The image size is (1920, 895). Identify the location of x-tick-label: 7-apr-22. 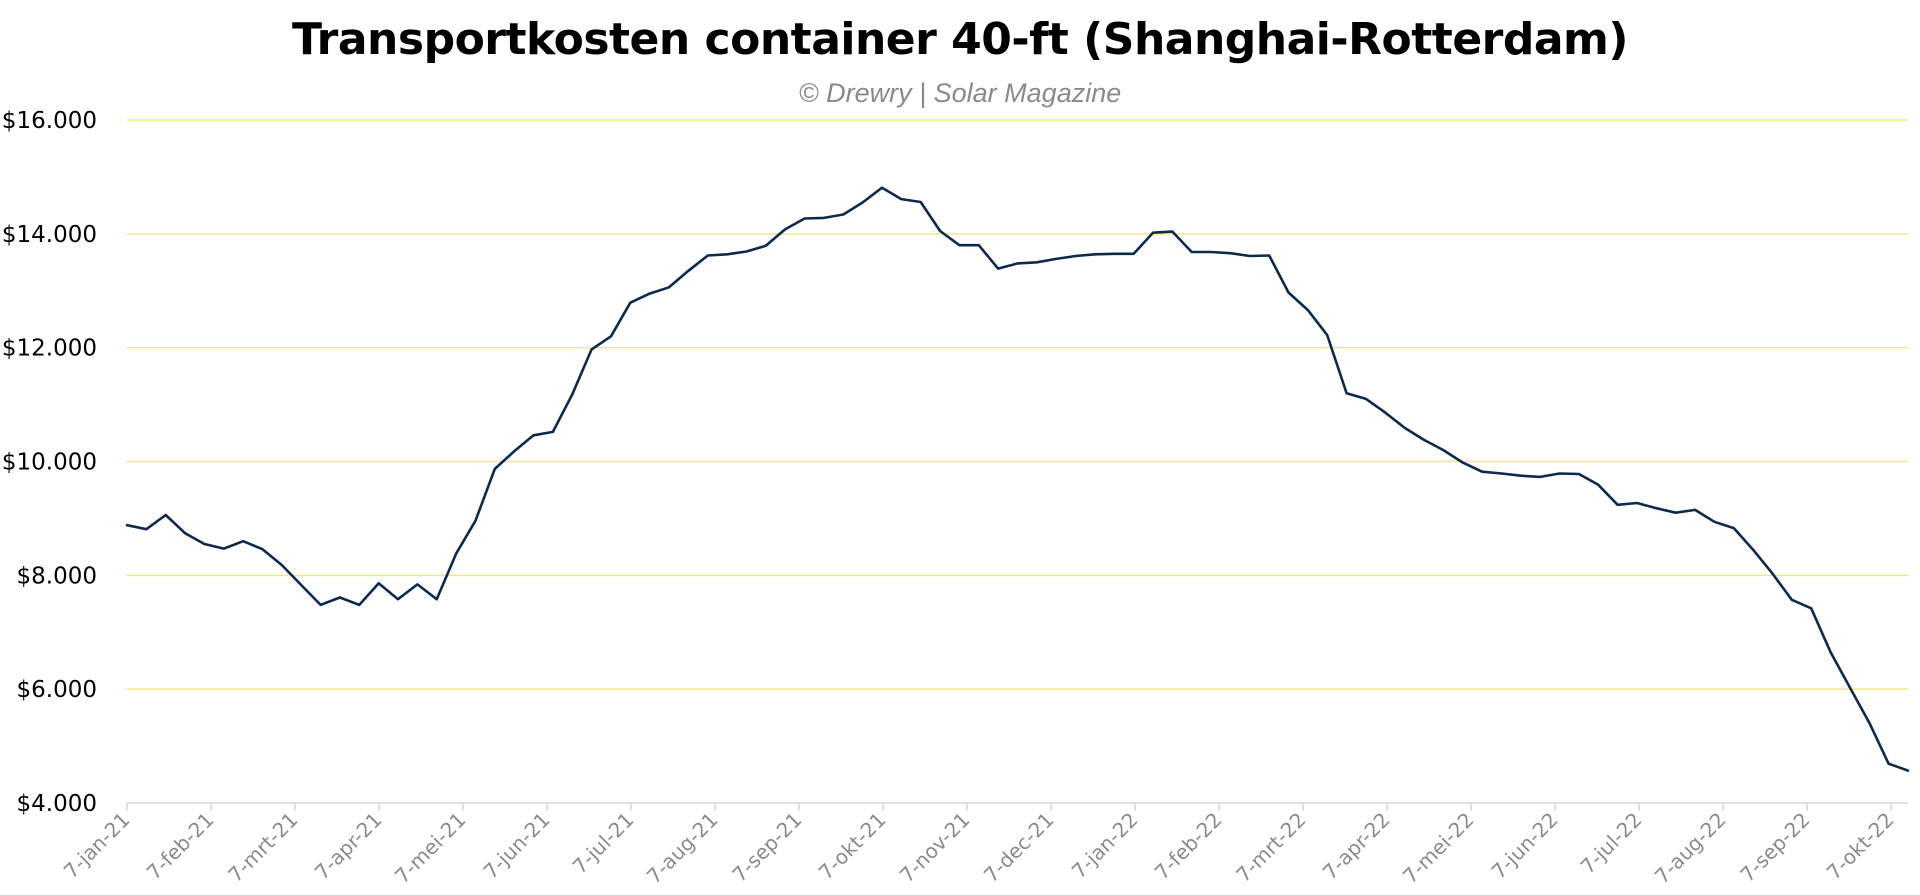
(1356, 846).